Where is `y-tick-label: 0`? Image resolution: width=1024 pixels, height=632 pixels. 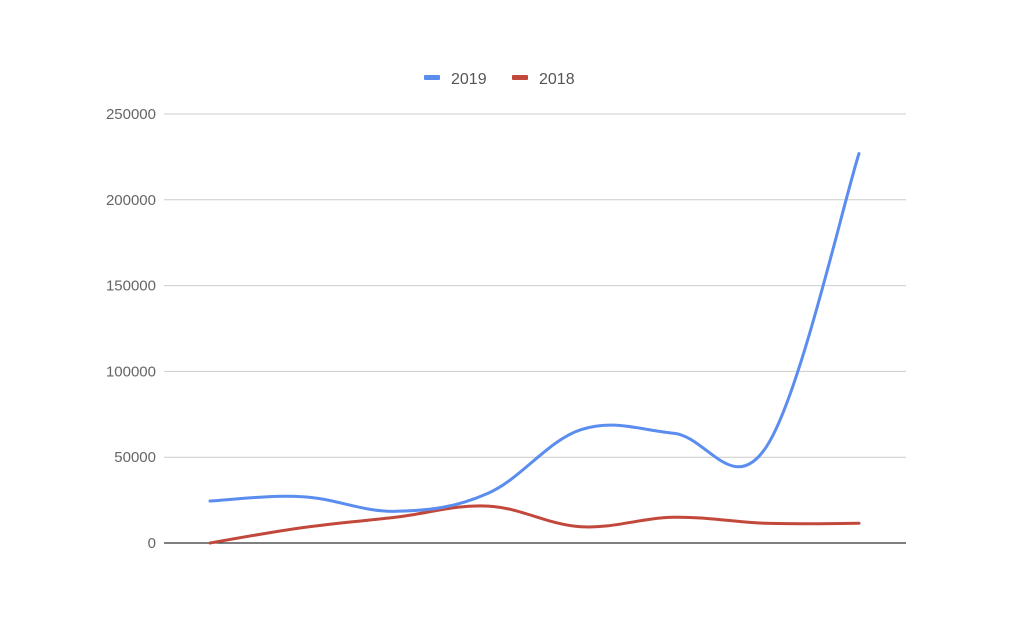
y-tick-label: 0 is located at coordinates (152, 543).